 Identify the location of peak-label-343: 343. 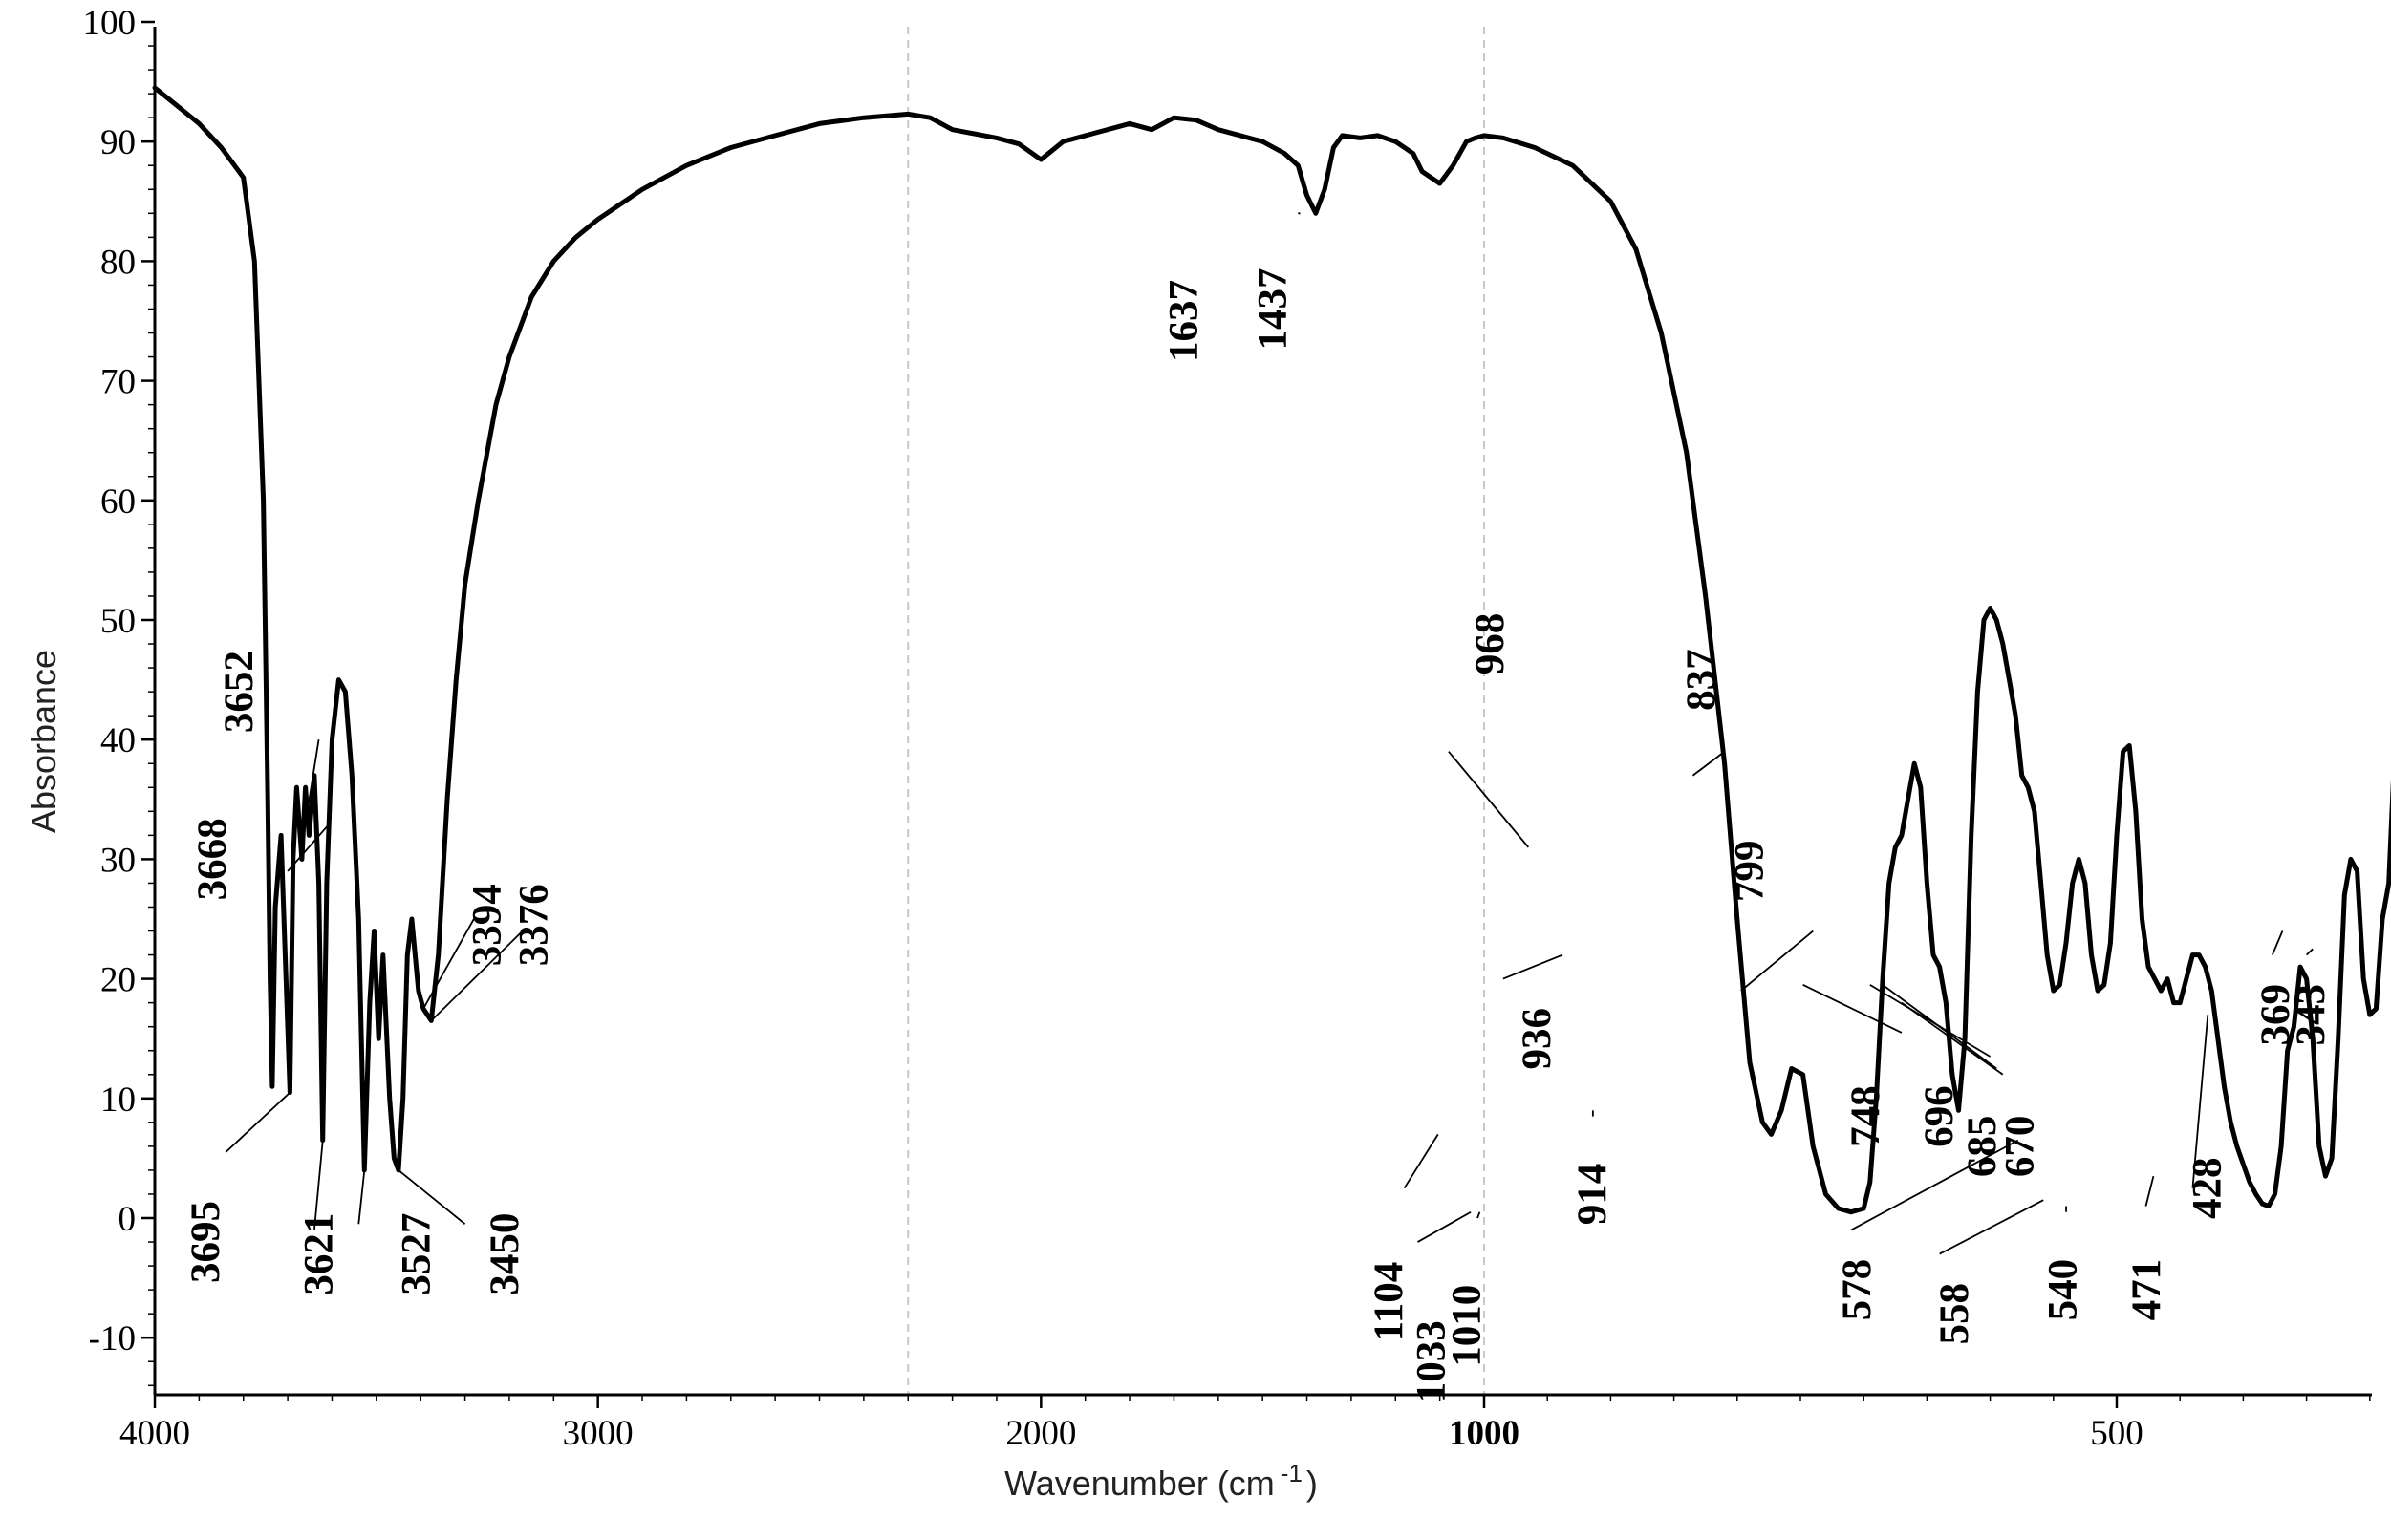
(2312, 1015).